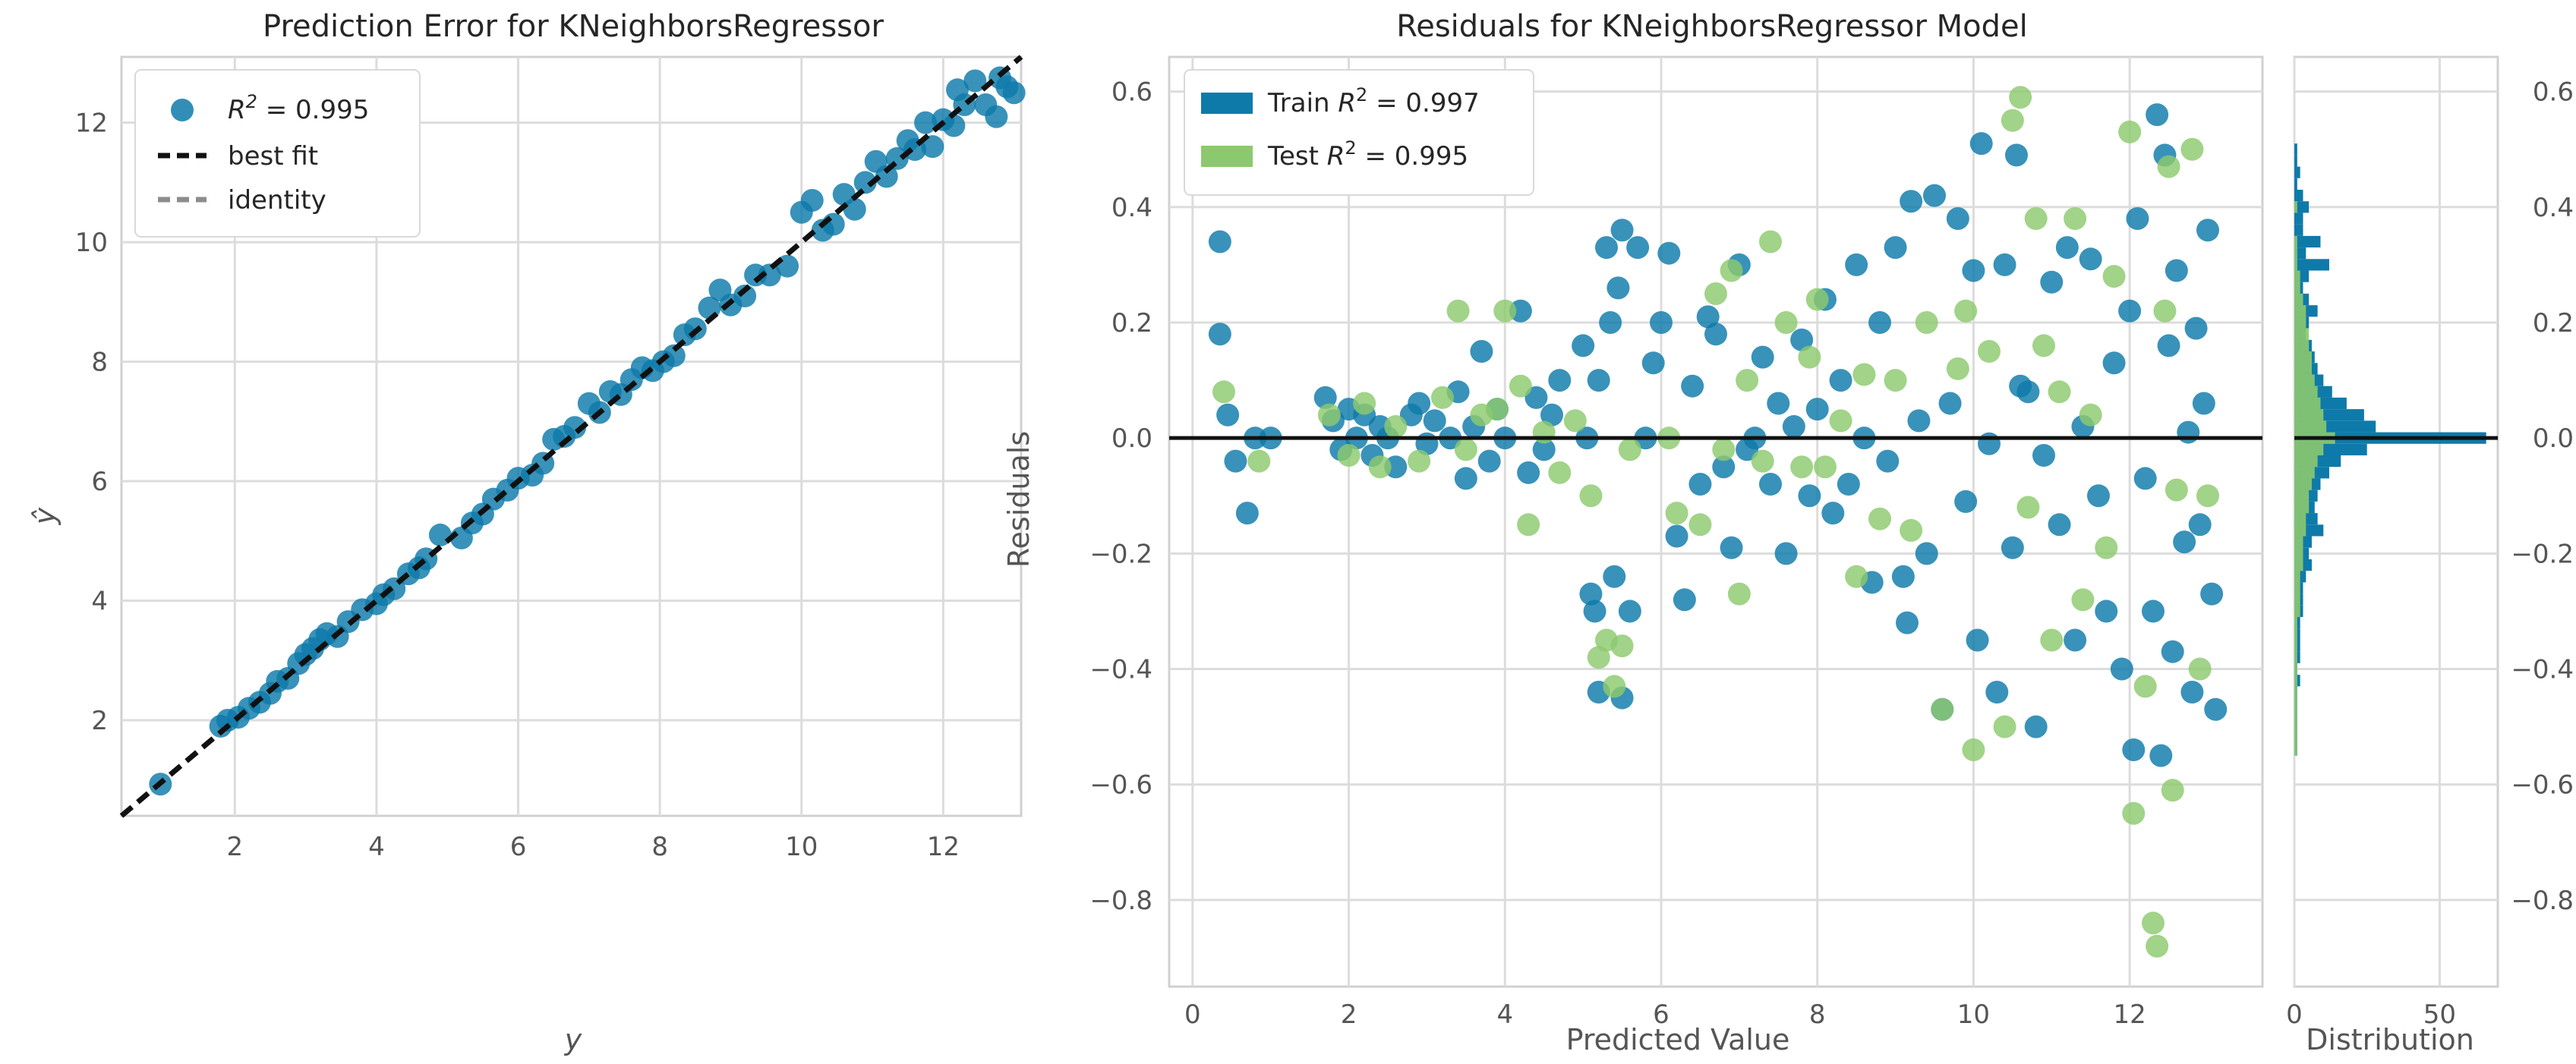 Image resolution: width=2576 pixels, height=1064 pixels. I want to click on residuals-x-ticks: 0 2 4 6 8 10 12, so click(1665, 1015).